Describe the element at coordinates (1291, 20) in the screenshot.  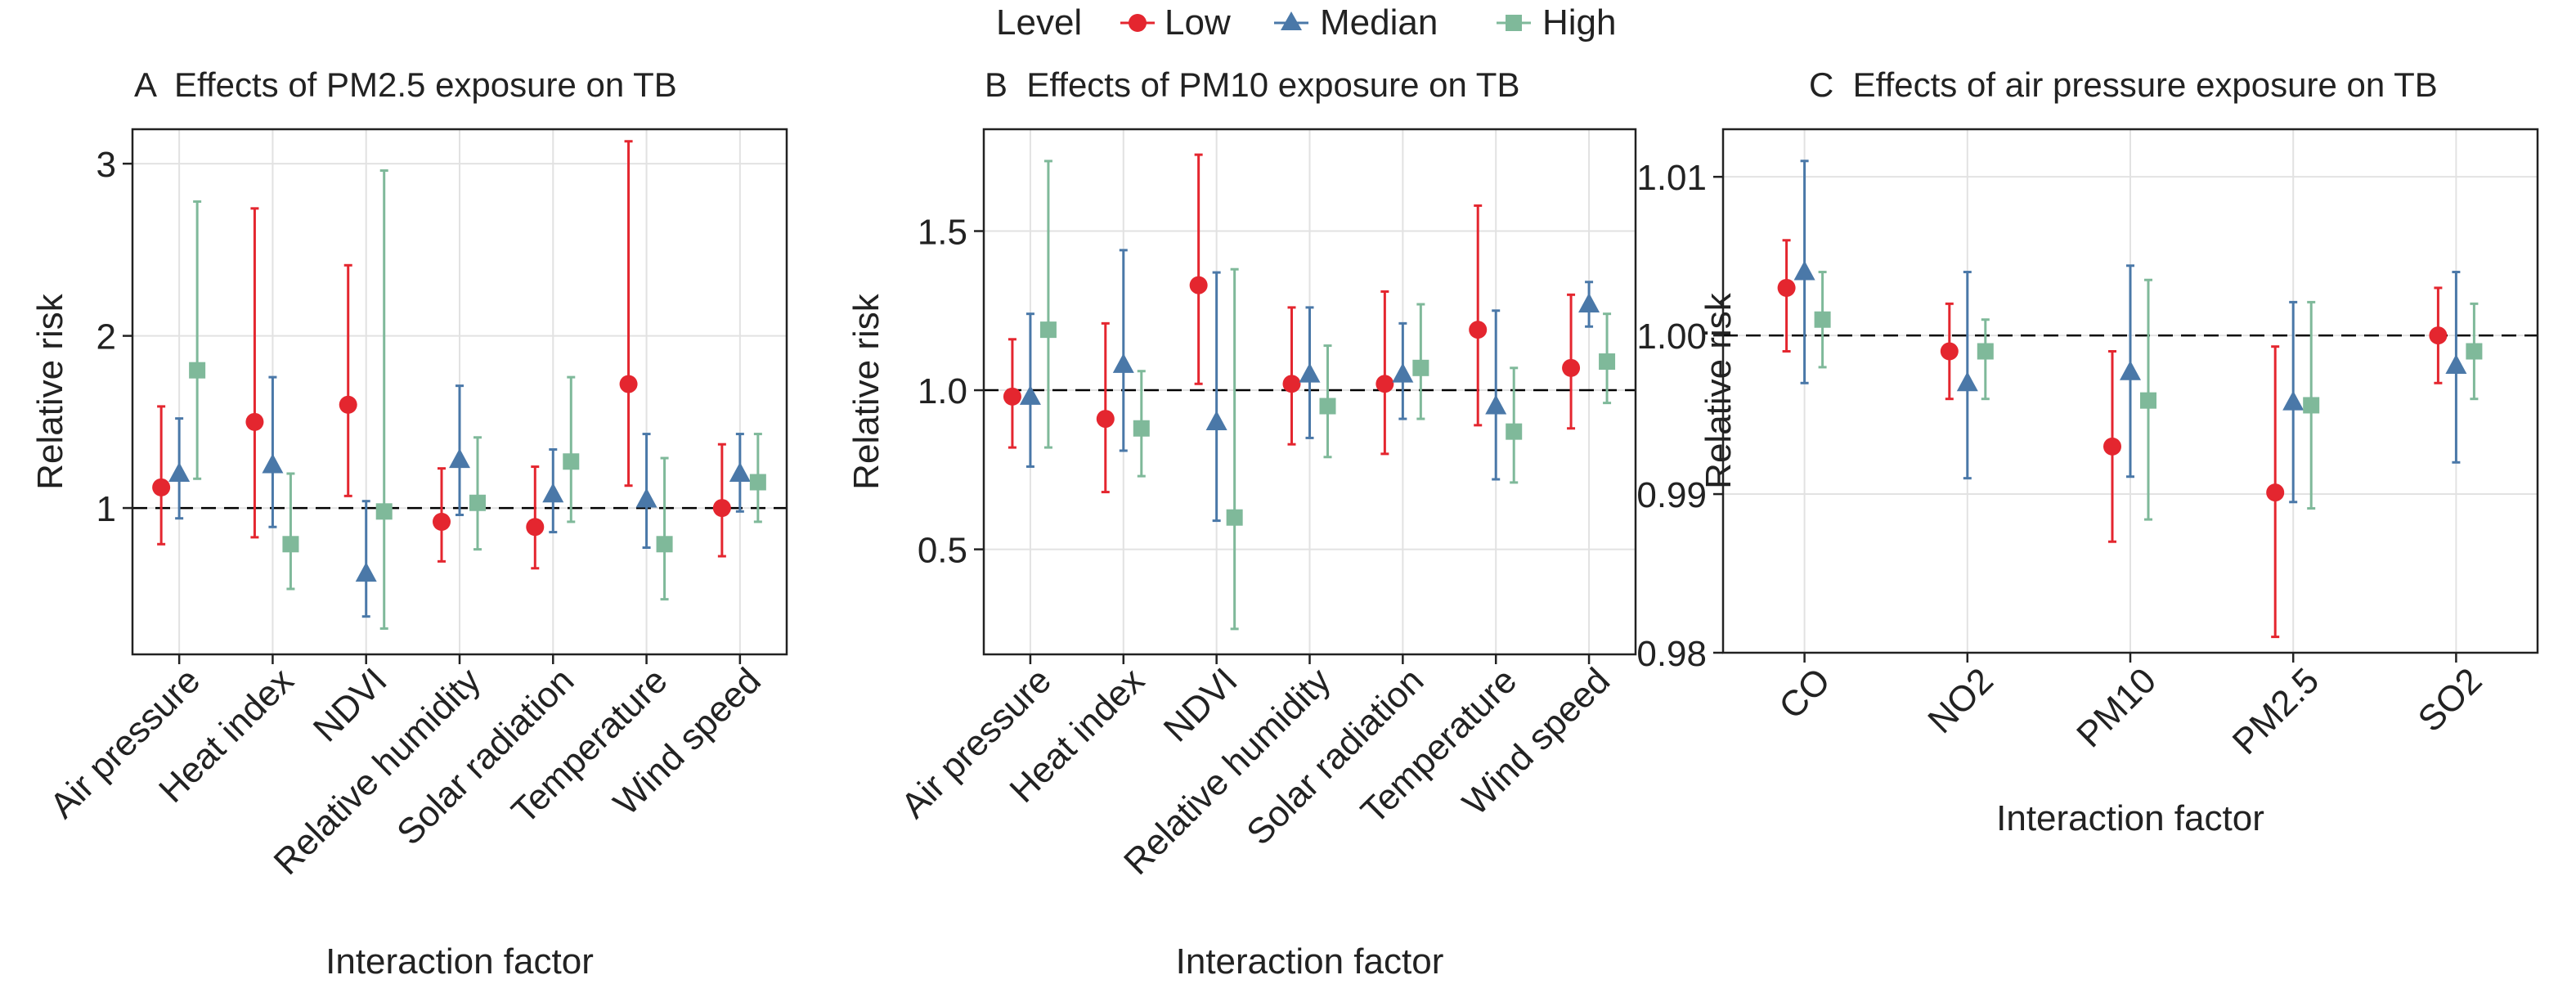
I see `legend-marker-median` at that location.